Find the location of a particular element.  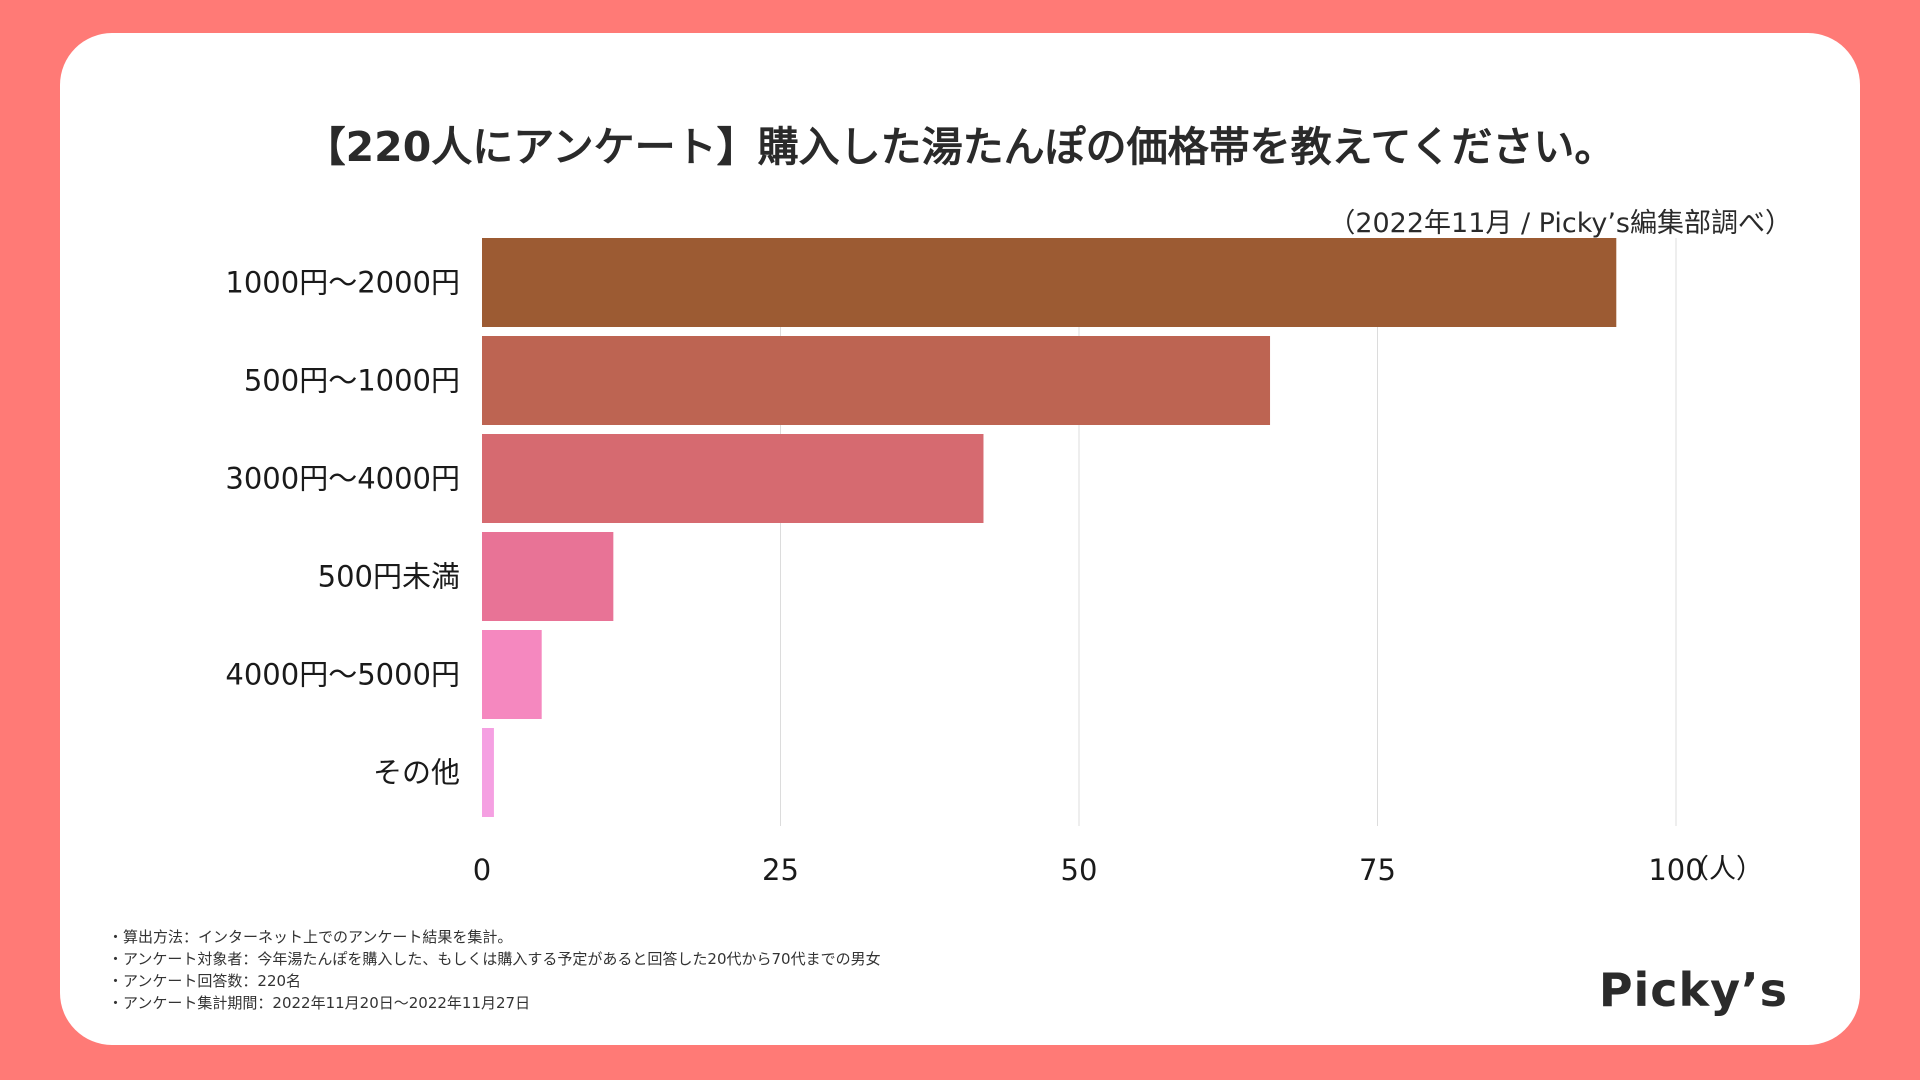

category-label: 500円未満 is located at coordinates (389, 577).